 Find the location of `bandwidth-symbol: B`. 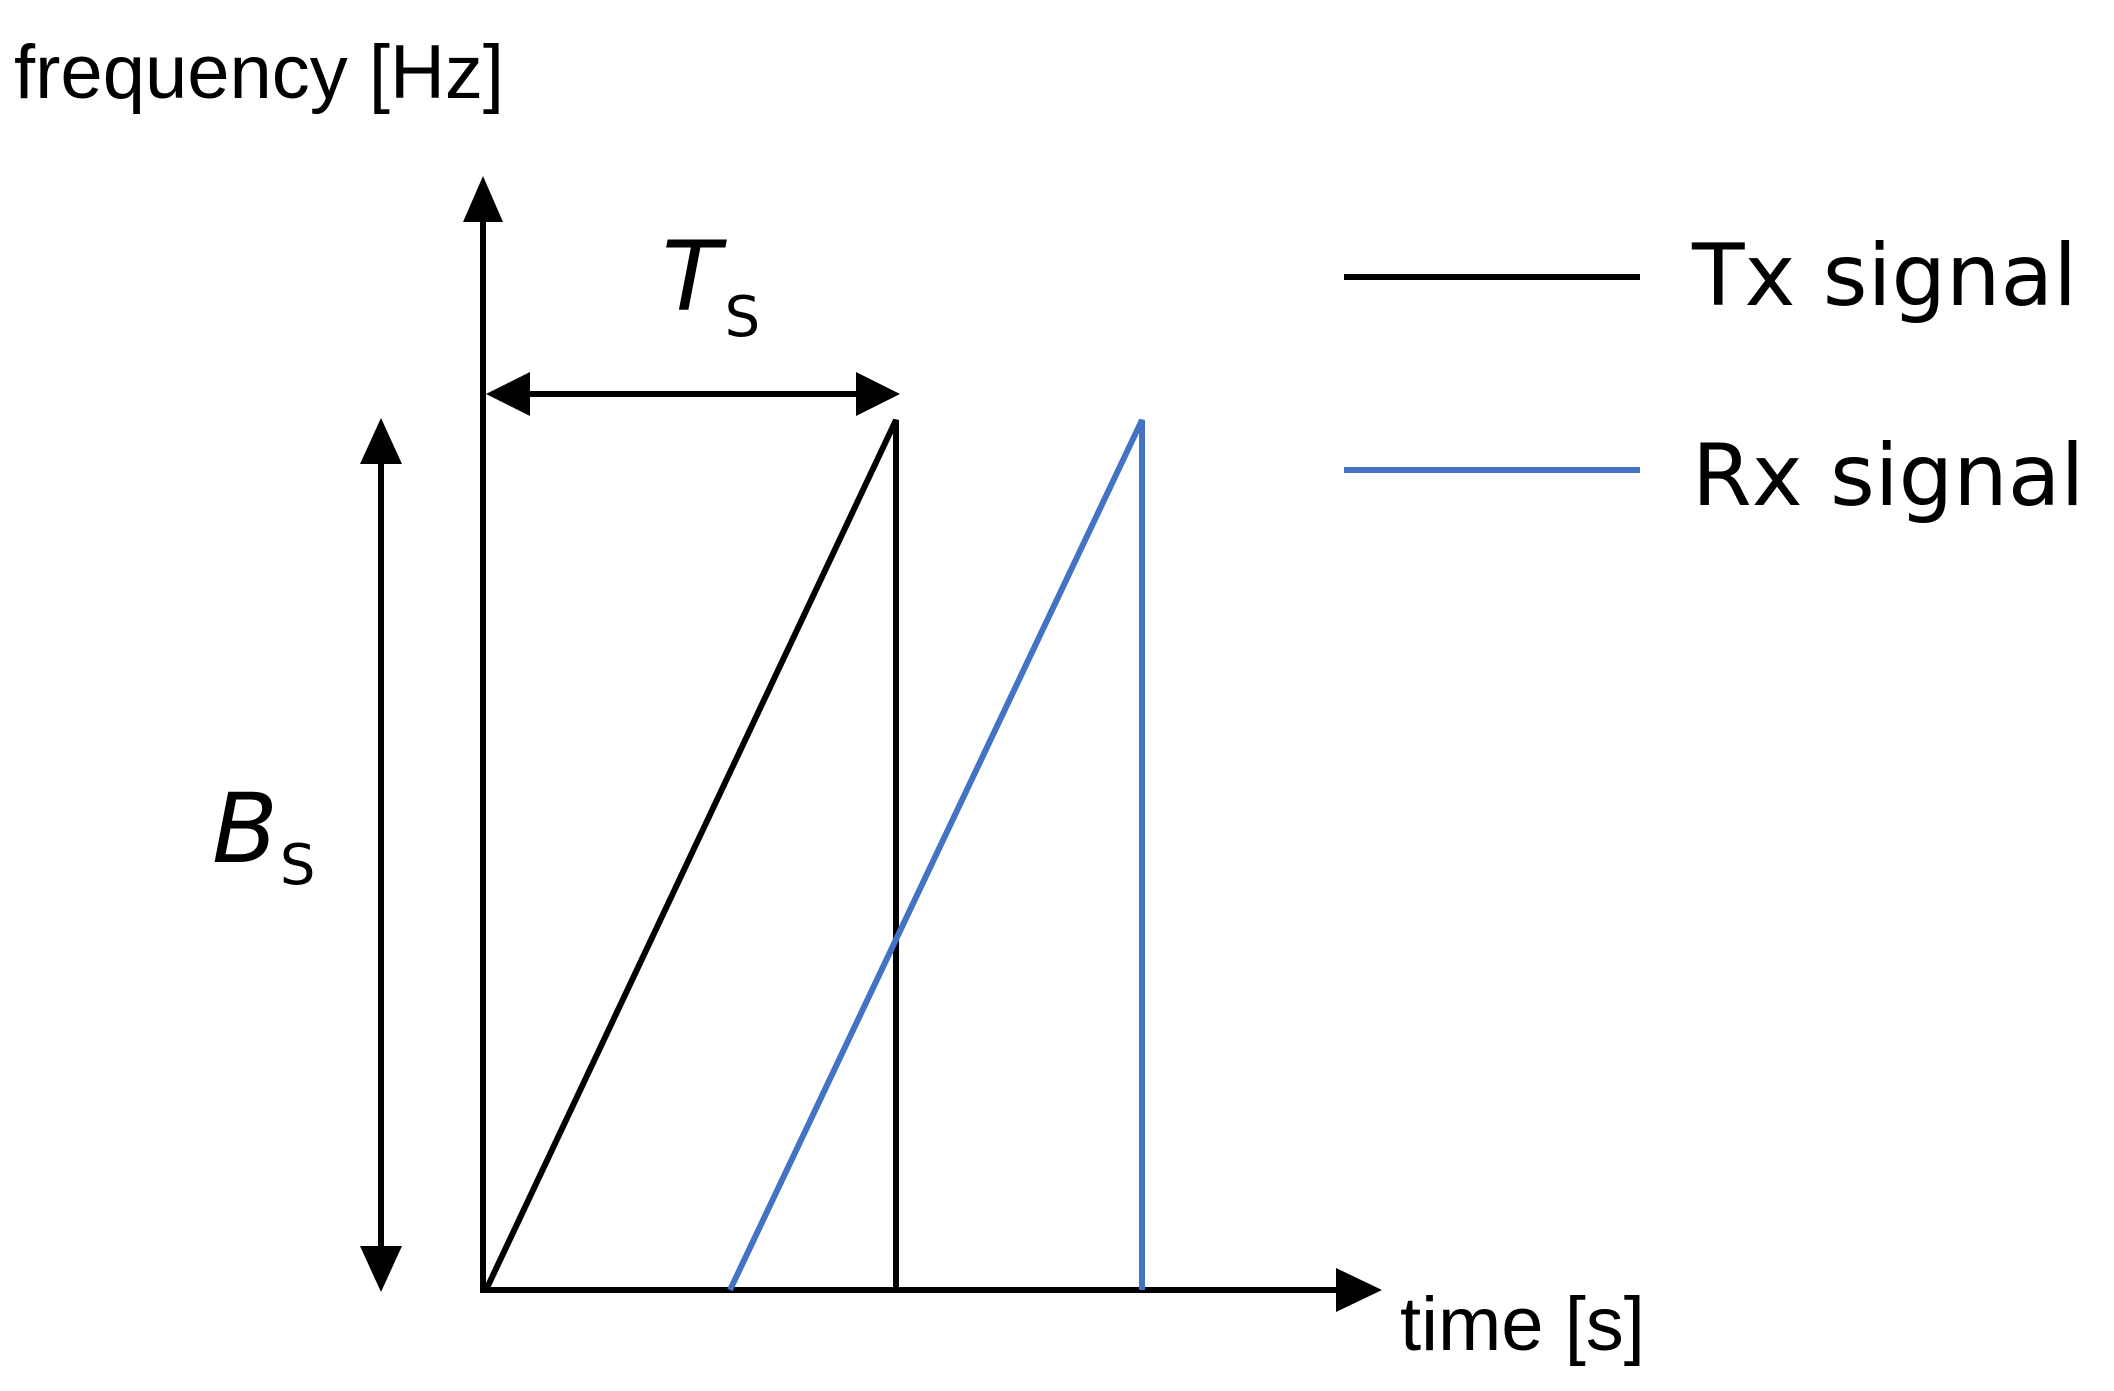

bandwidth-symbol: B is located at coordinates (245, 829).